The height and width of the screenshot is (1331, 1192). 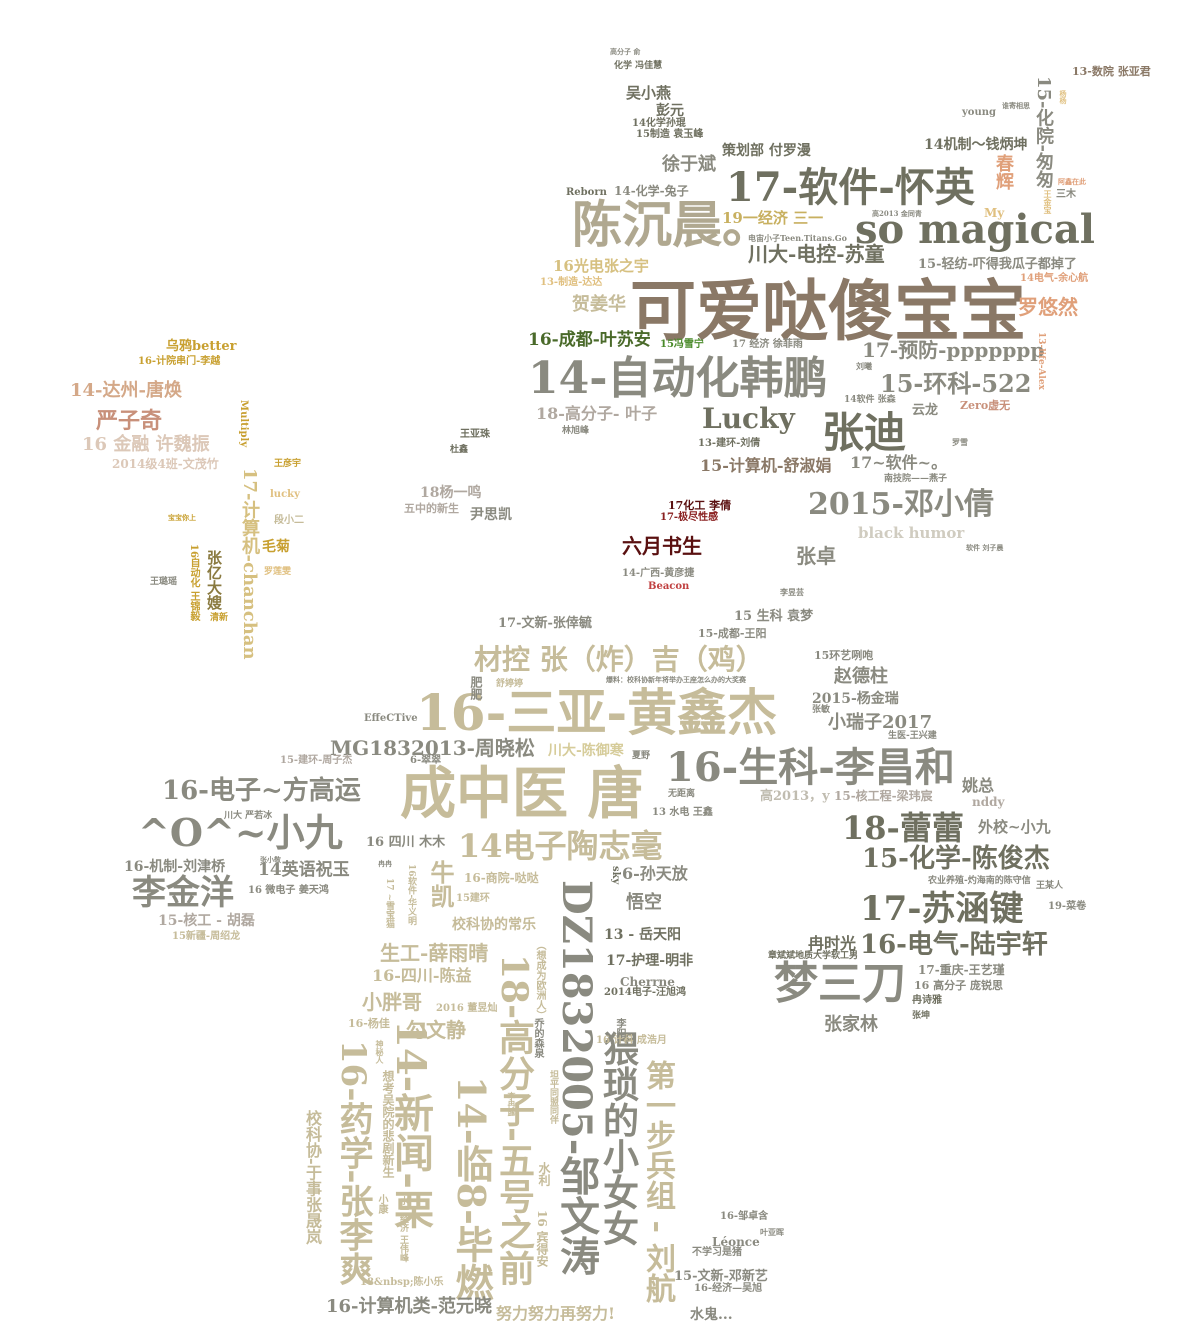 I want to click on cloud-word: 16-电气-陆宇轩, so click(x=954, y=945).